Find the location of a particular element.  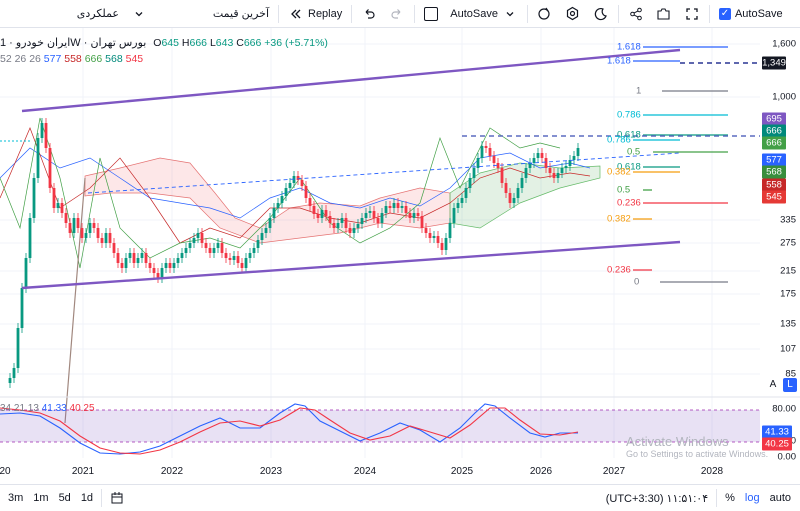

performance-menu: عملکردی is located at coordinates (62, 14).